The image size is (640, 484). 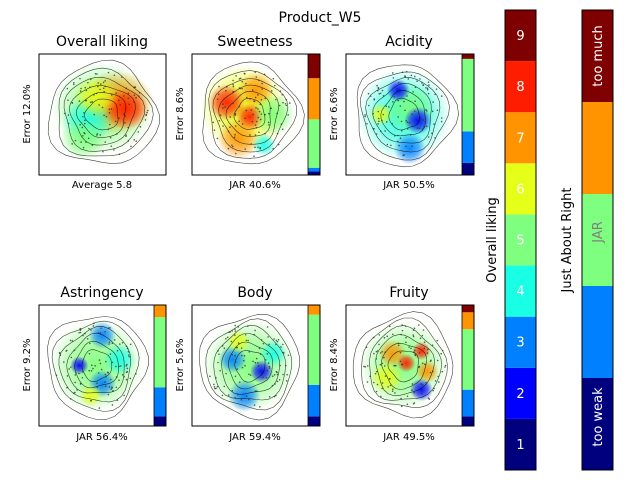 I want to click on heatmap, so click(x=404, y=365).